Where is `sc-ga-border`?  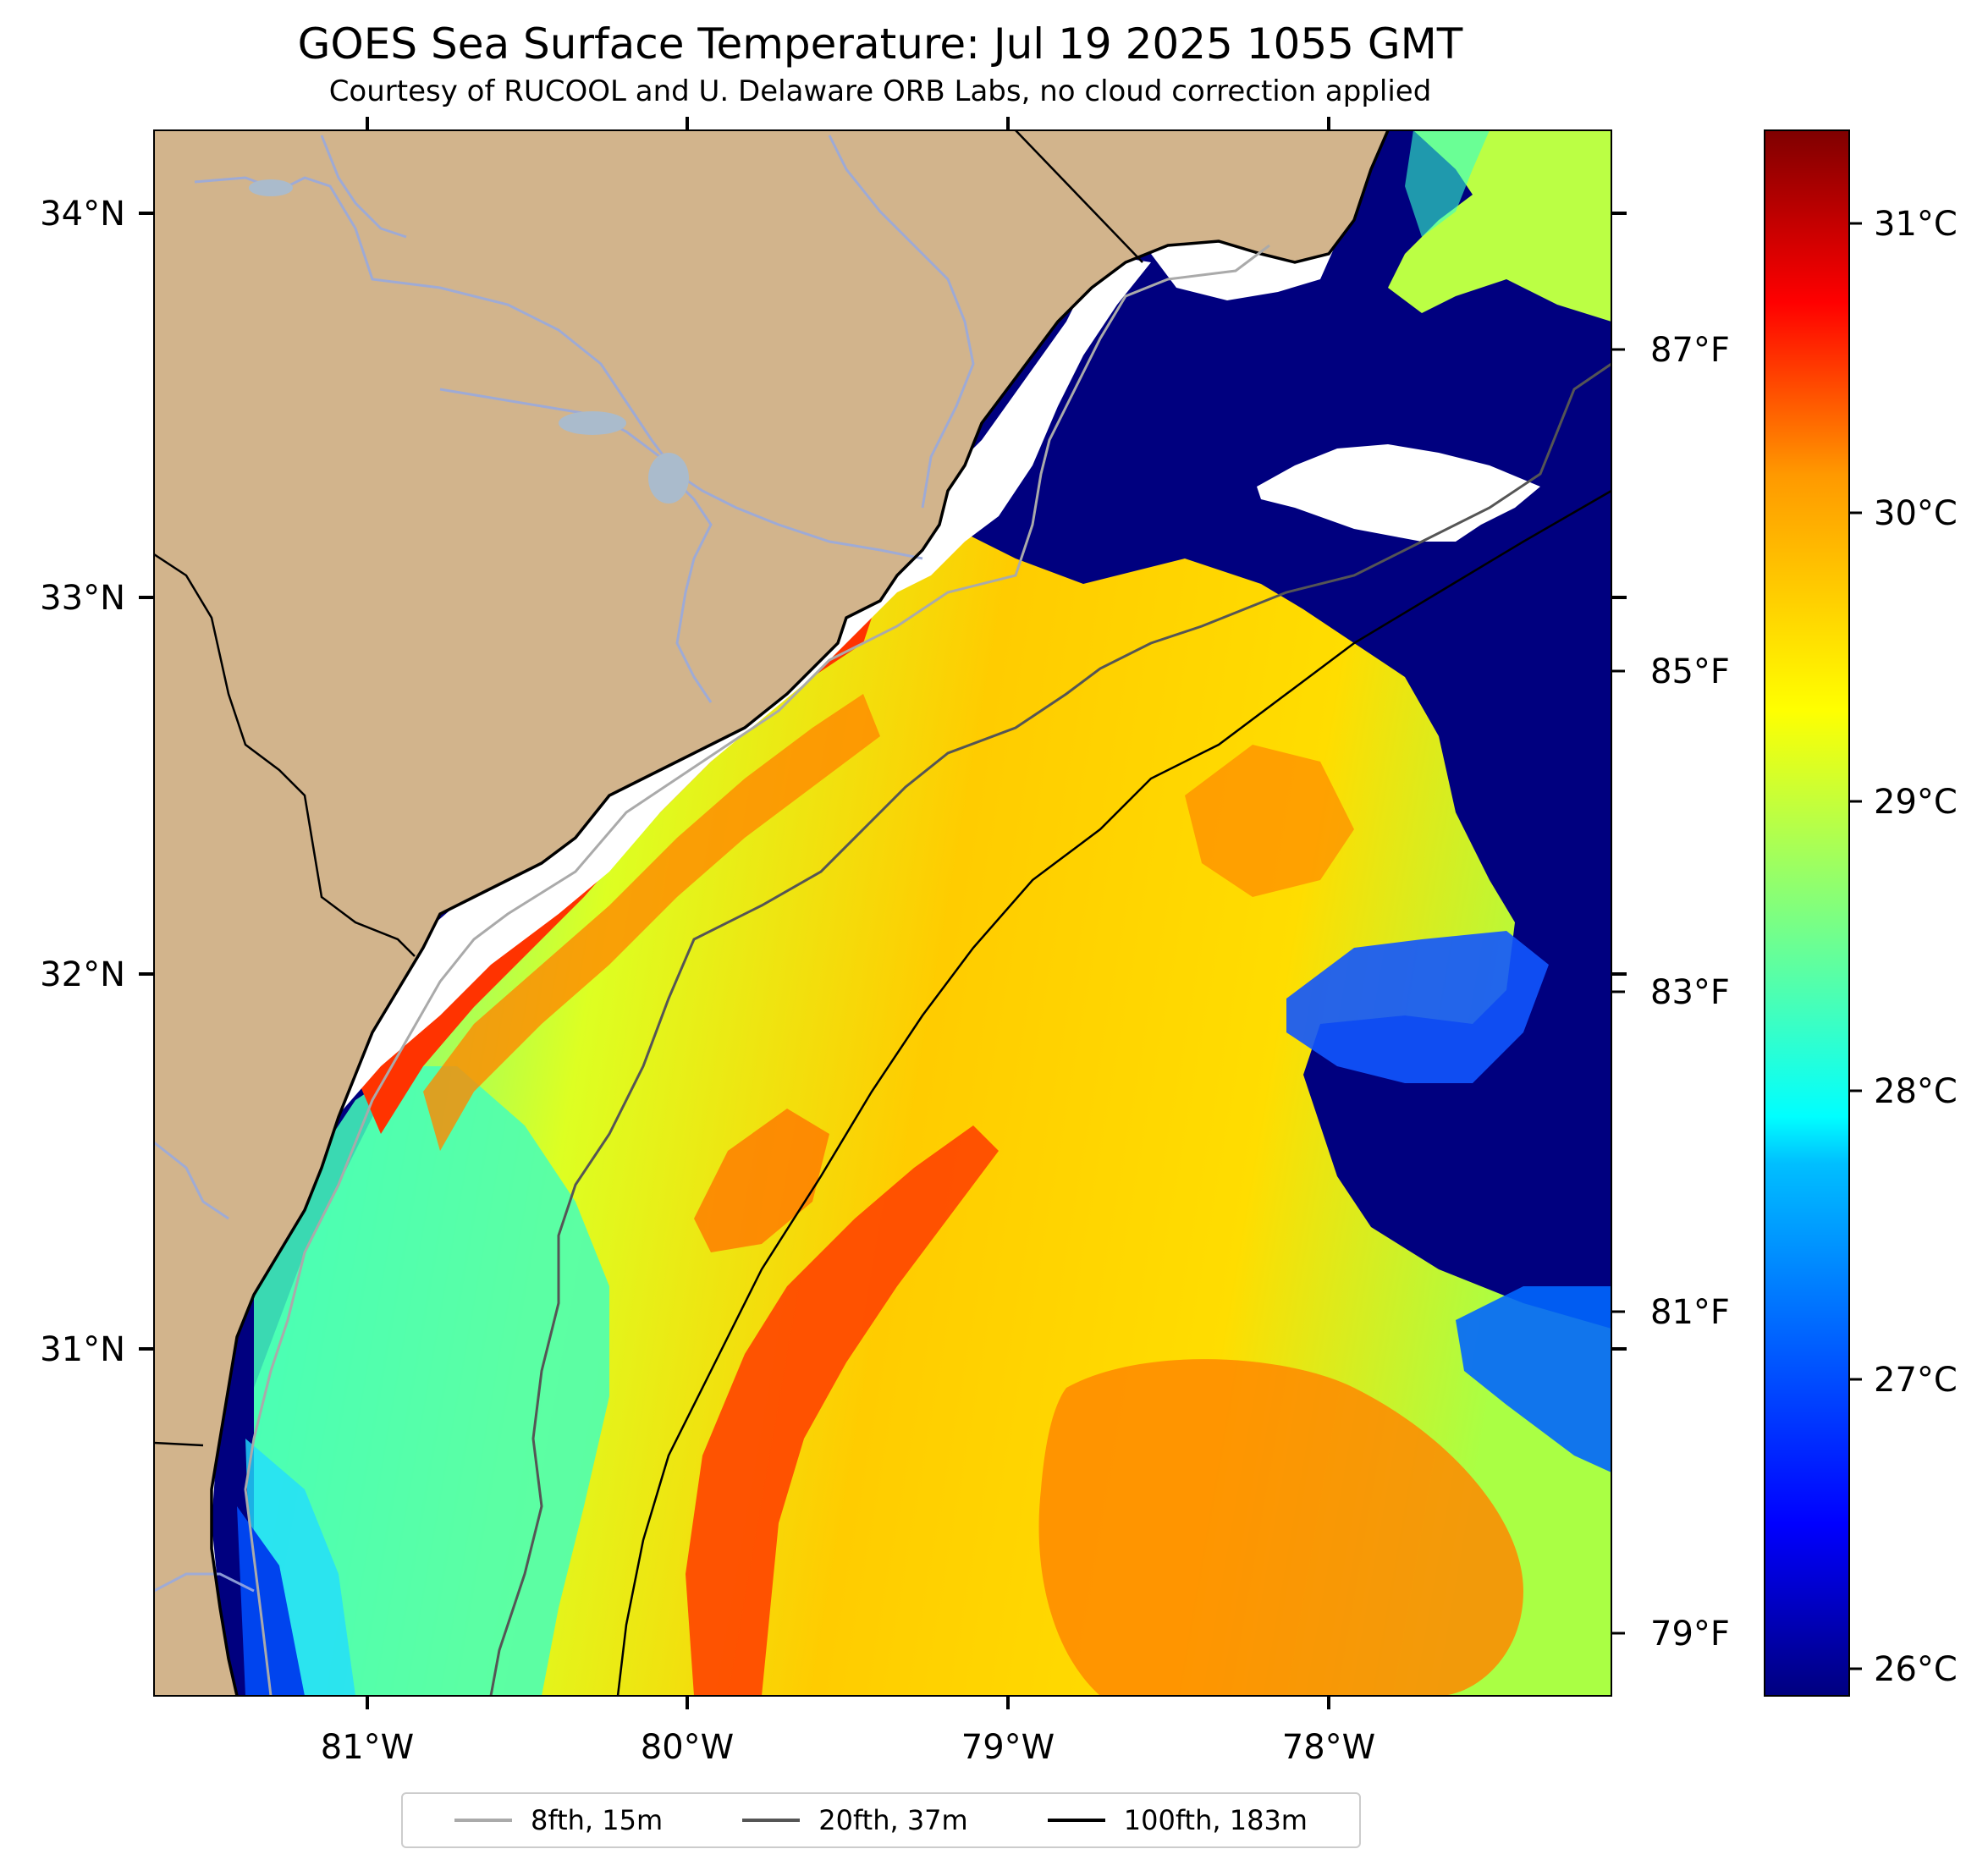 sc-ga-border is located at coordinates (285, 755).